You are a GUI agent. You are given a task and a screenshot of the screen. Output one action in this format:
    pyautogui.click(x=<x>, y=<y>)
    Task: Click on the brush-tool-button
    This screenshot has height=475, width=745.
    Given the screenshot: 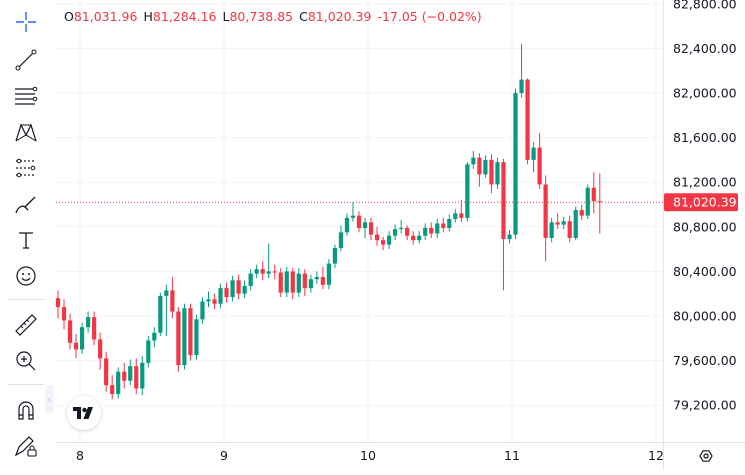 What is the action you would take?
    pyautogui.click(x=26, y=204)
    